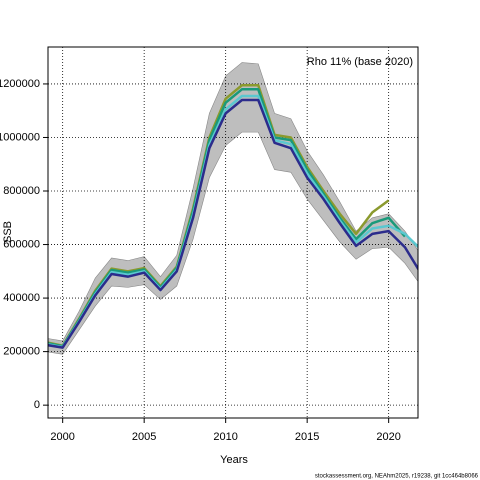  Describe the element at coordinates (388, 437) in the screenshot. I see `x-tick-label: 2020` at that location.